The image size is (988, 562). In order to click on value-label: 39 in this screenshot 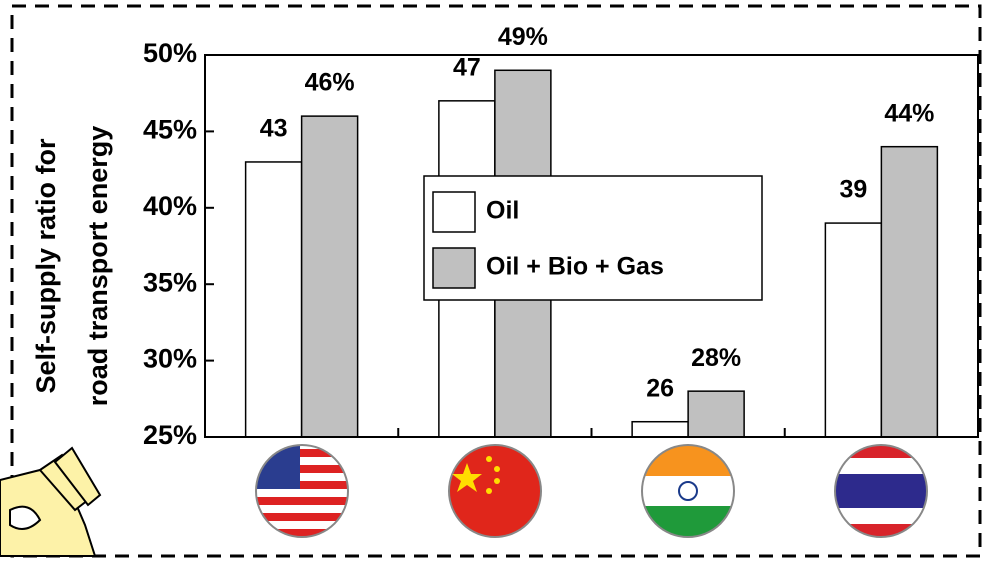, I will do `click(853, 190)`.